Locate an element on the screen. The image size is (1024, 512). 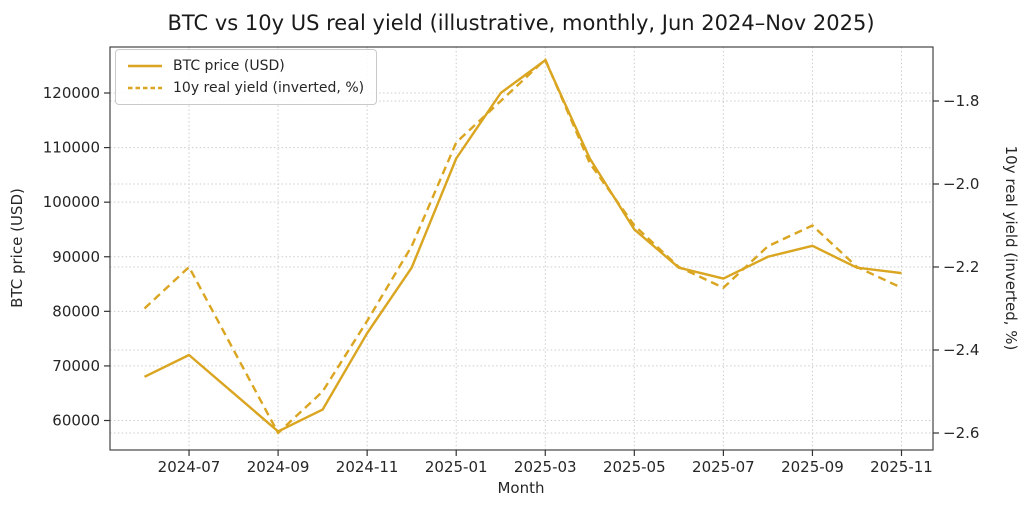
legend-label-real-yield: 10y real yield (inverted, %) is located at coordinates (269, 88).